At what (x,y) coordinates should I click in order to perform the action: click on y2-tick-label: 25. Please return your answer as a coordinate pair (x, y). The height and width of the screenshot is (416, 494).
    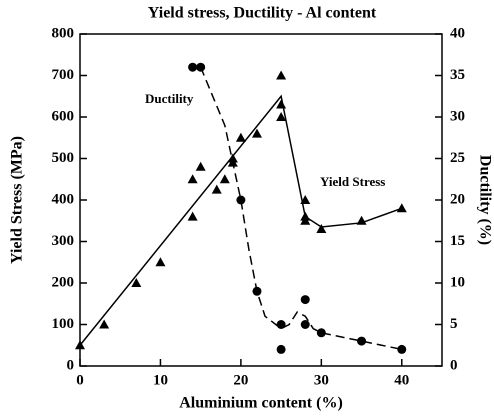
    Looking at the image, I should click on (457, 158).